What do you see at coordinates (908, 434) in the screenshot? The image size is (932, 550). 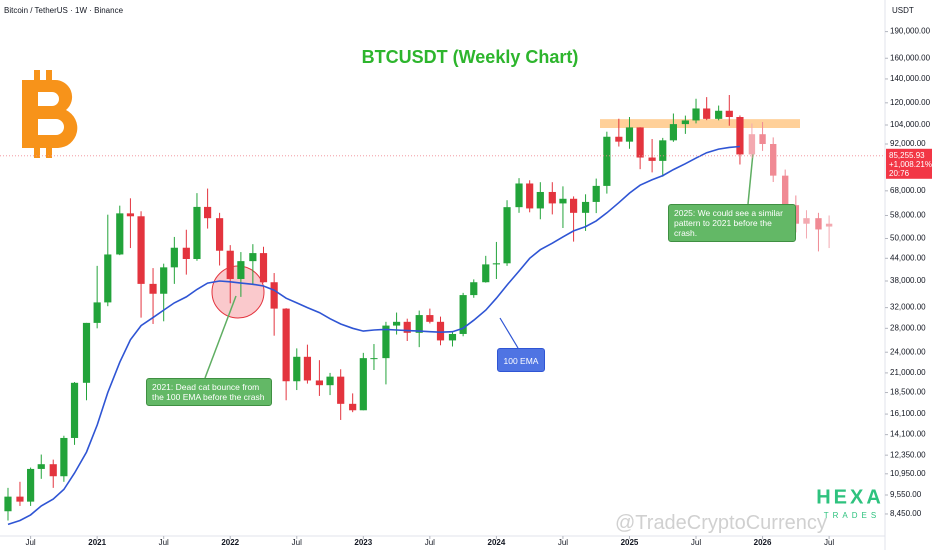 I see `y-tick-label: 14,100.00` at bounding box center [908, 434].